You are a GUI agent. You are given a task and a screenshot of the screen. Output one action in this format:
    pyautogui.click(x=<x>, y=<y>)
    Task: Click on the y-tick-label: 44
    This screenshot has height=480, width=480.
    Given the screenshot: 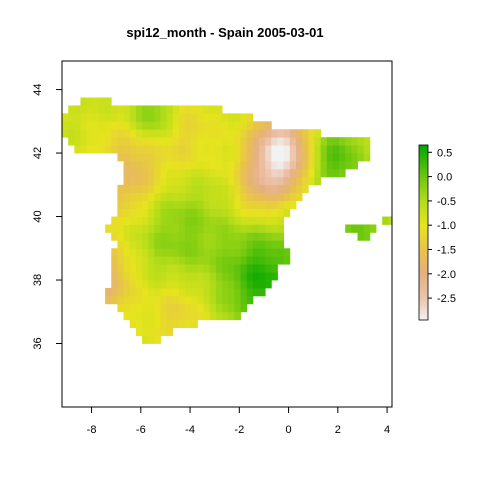 What is the action you would take?
    pyautogui.click(x=38, y=89)
    